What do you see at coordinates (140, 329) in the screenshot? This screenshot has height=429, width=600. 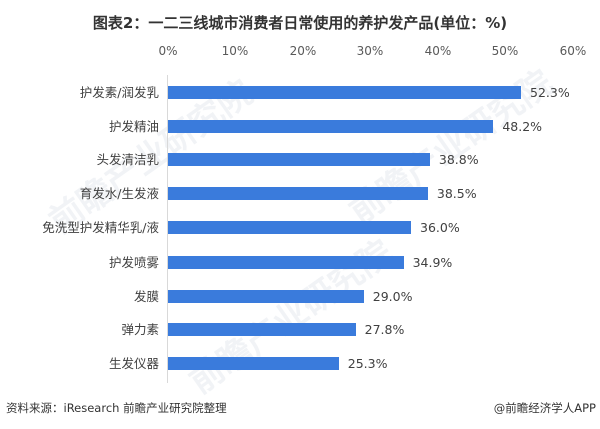 I see `category-label: 弹力素` at bounding box center [140, 329].